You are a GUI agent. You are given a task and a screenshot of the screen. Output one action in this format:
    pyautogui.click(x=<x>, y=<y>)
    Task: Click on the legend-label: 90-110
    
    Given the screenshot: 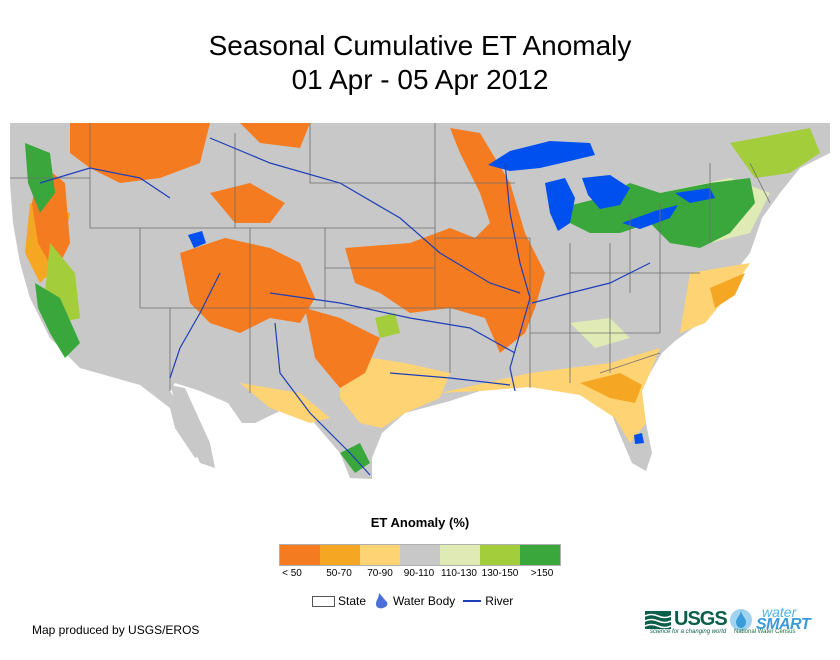 What is the action you would take?
    pyautogui.click(x=419, y=573)
    